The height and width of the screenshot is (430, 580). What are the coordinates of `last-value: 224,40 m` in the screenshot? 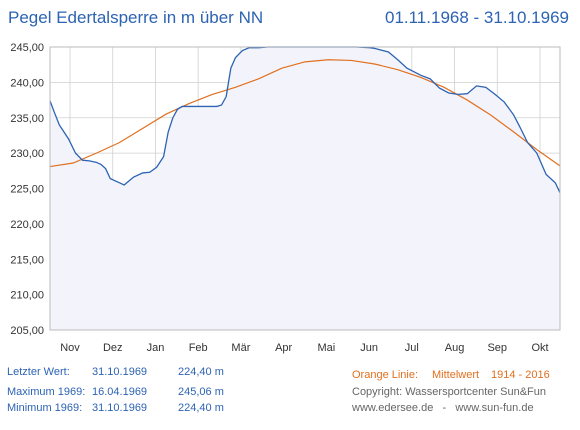 It's located at (201, 372).